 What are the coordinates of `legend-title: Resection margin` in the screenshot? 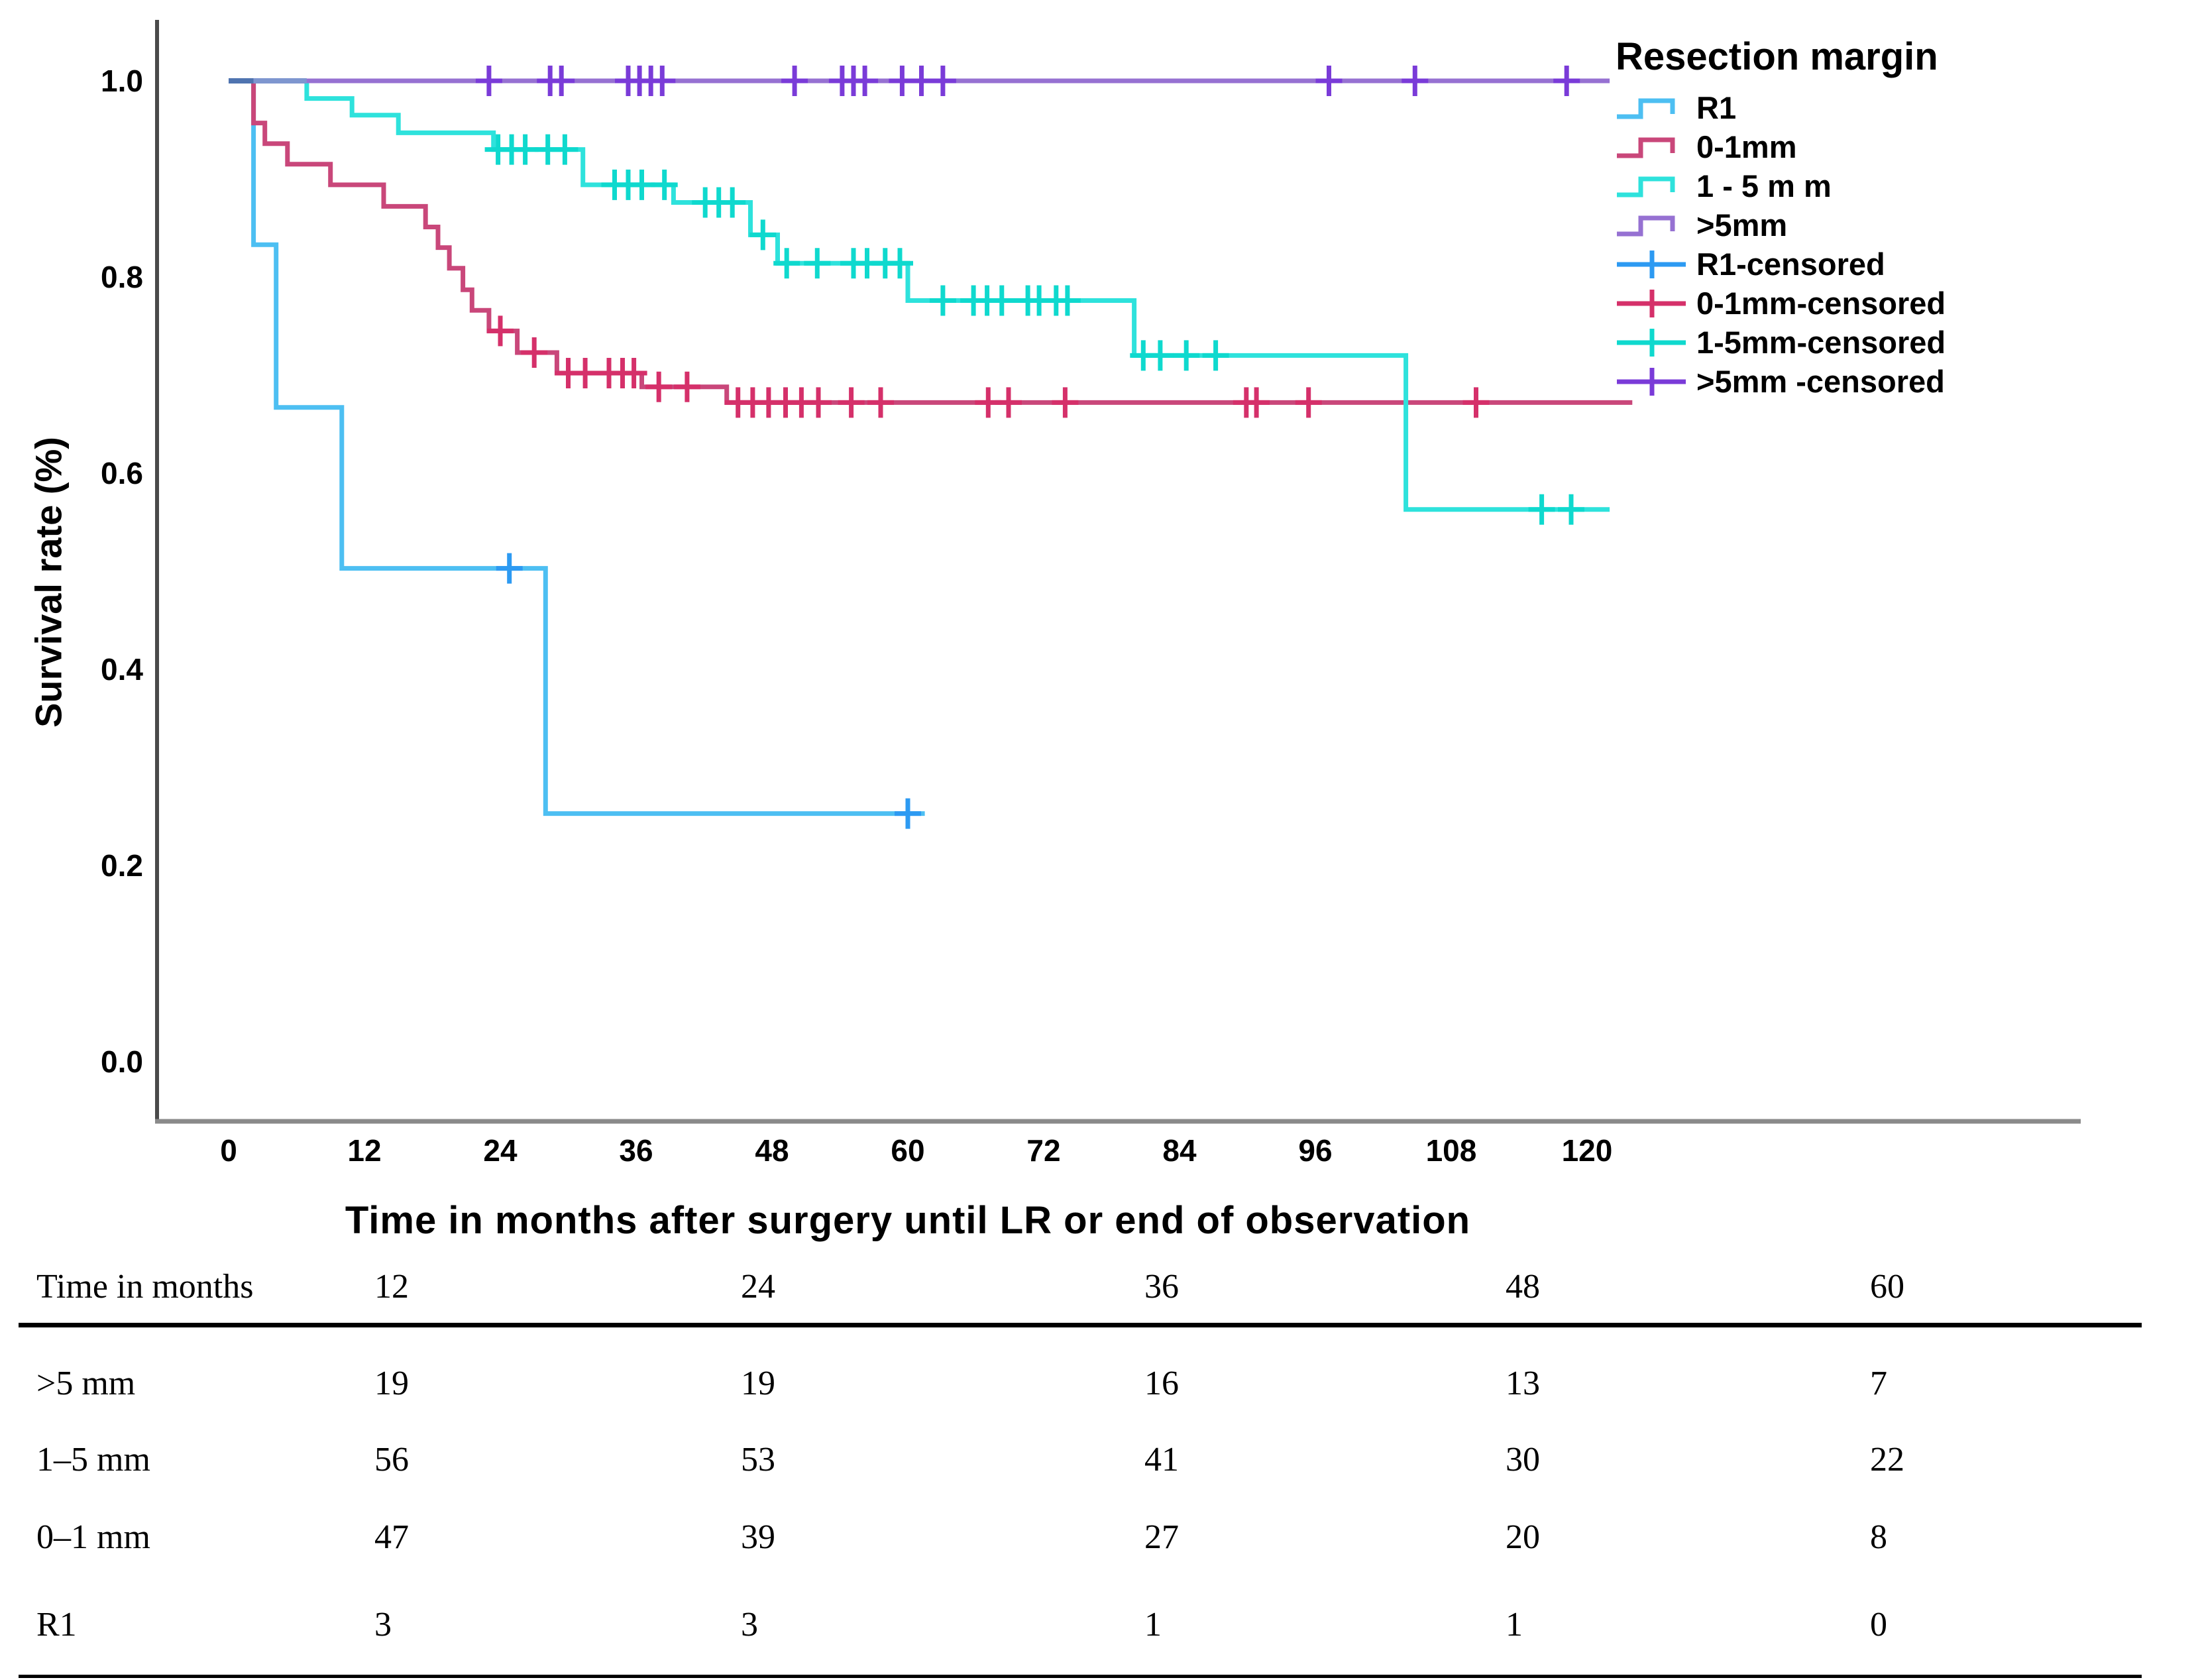 It's located at (1777, 56).